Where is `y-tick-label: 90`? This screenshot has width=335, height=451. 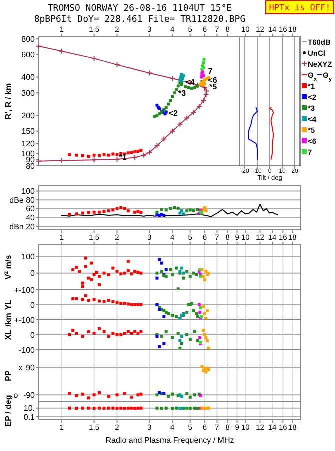
y-tick-label: 90 is located at coordinates (31, 367).